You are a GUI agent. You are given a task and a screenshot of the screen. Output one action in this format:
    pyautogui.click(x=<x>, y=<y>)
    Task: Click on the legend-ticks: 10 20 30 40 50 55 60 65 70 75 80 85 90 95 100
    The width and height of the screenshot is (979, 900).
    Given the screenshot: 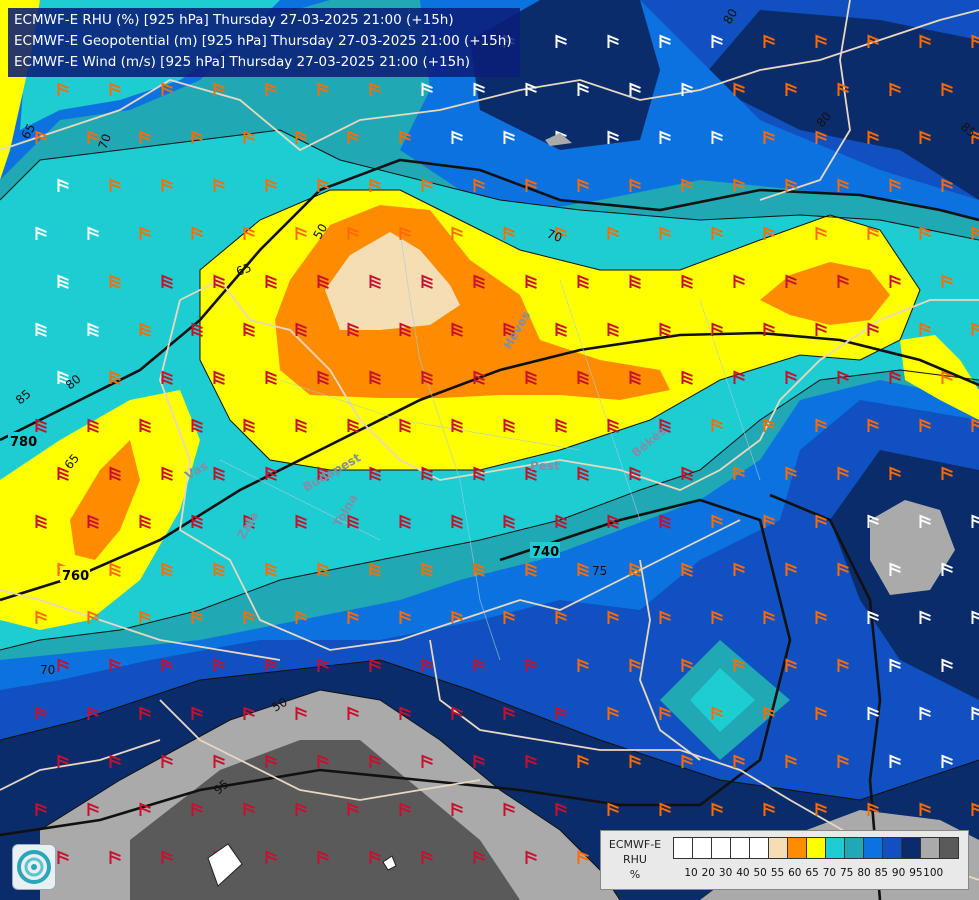 What is the action you would take?
    pyautogui.click(x=823, y=874)
    